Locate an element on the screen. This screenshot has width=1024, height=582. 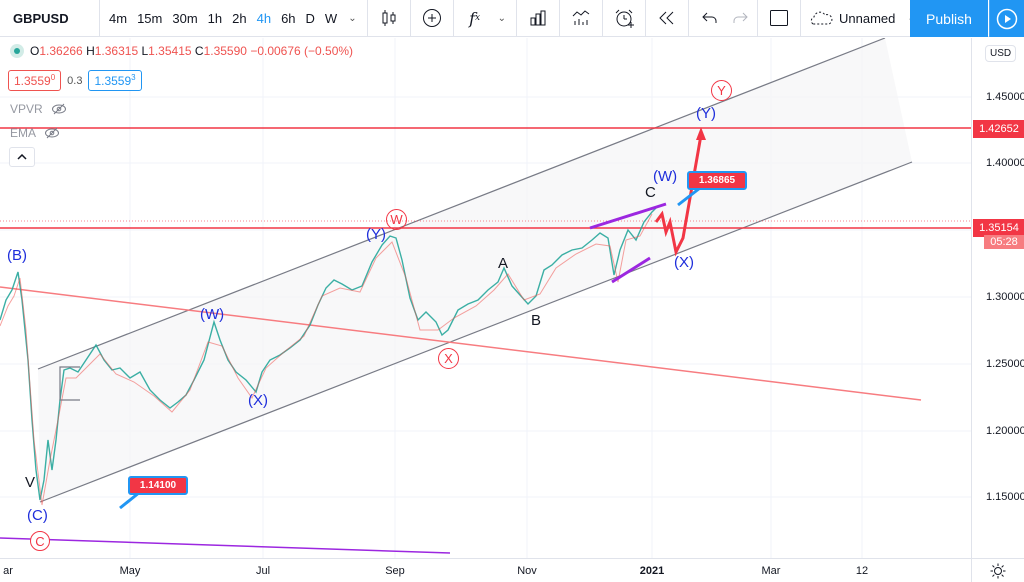
layout-name: Unnamed is located at coordinates (867, 18).